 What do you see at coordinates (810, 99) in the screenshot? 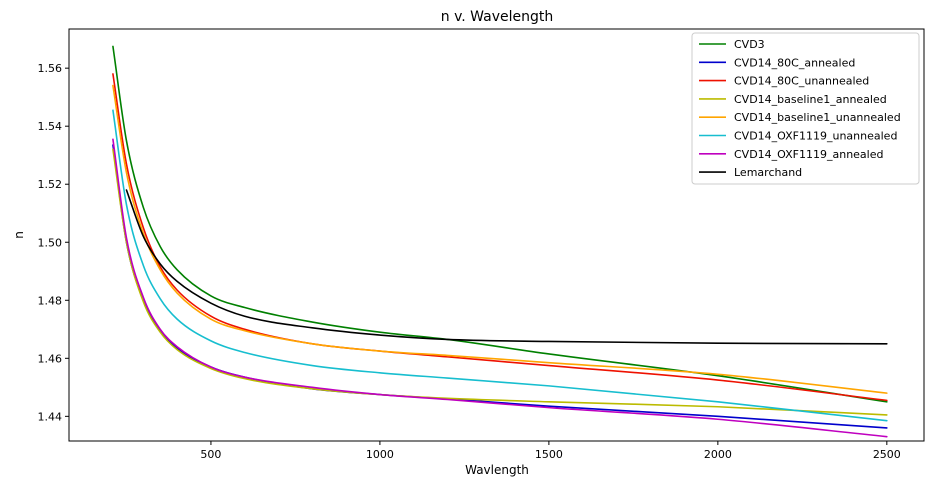
I see `legend-label: CVD14_baseline1_annealed` at bounding box center [810, 99].